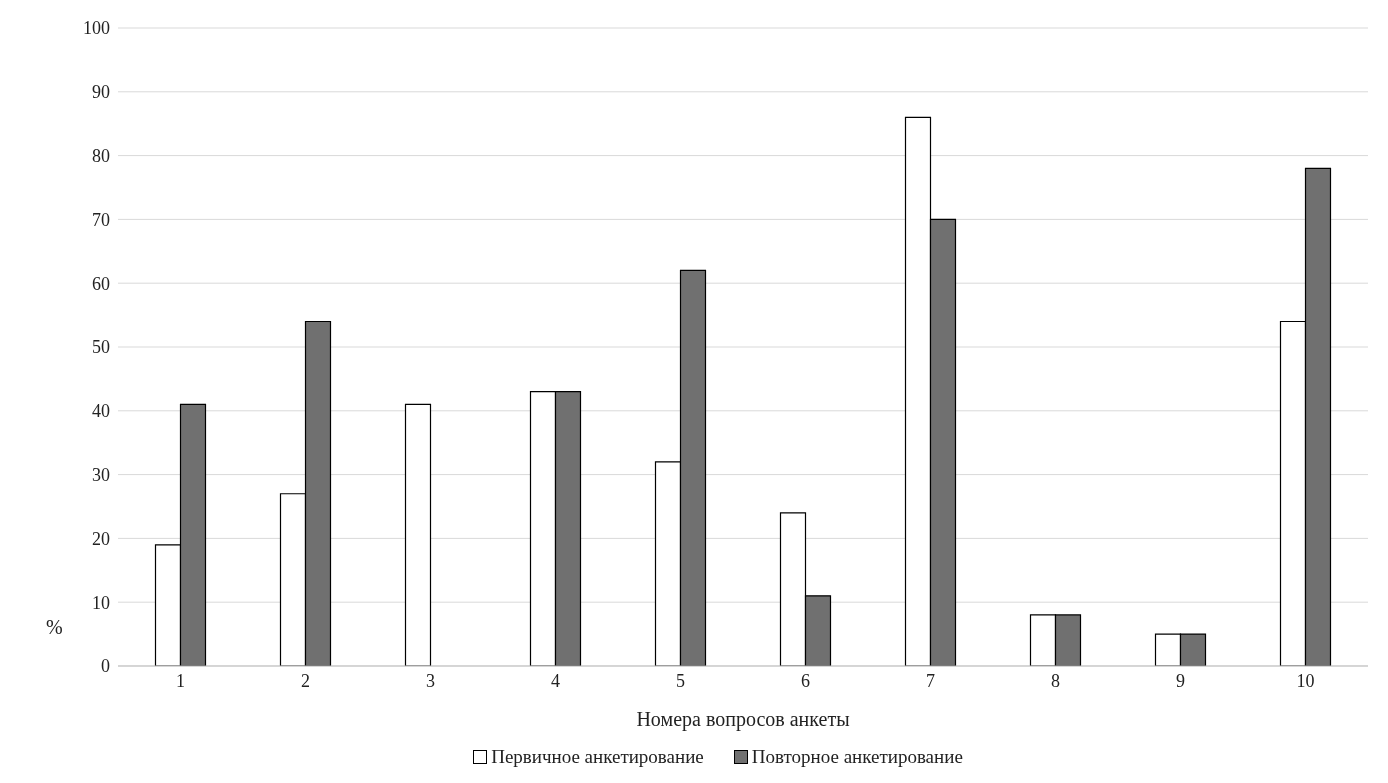  I want to click on x-tick-label: 9, so click(1180, 680).